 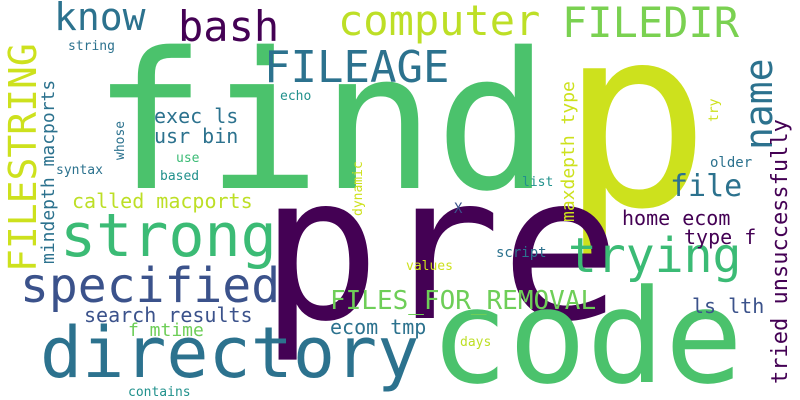 I want to click on word-strong: strong, so click(x=168, y=236).